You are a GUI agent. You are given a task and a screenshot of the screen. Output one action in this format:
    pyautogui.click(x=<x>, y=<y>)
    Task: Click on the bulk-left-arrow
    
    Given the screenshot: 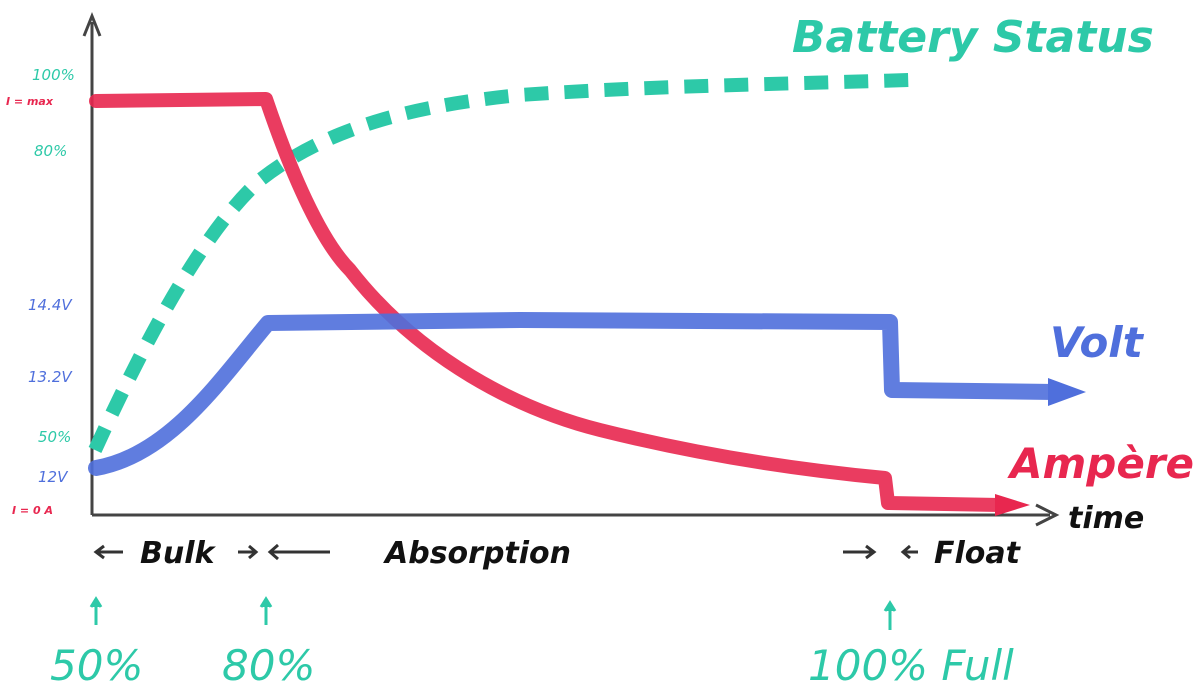 What is the action you would take?
    pyautogui.click(x=108, y=552)
    